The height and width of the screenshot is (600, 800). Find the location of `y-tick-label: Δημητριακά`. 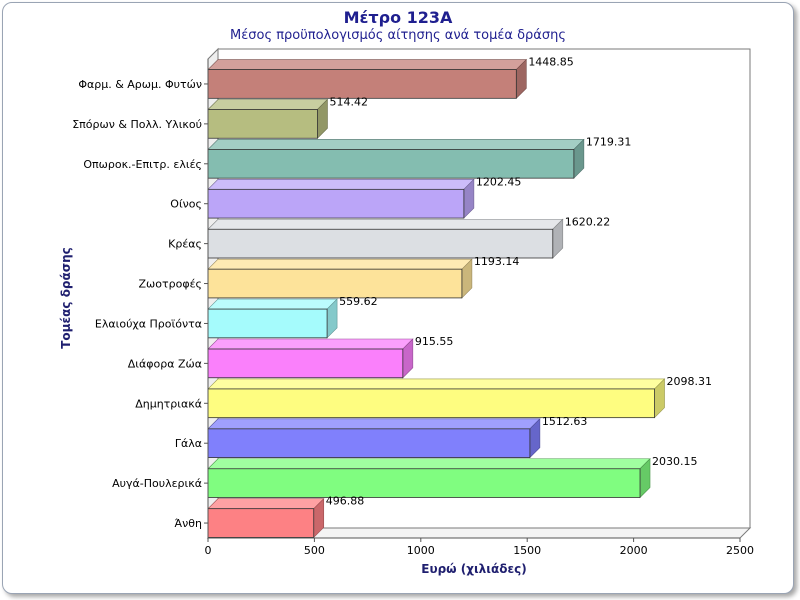

y-tick-label: Δημητριακά is located at coordinates (168, 403).